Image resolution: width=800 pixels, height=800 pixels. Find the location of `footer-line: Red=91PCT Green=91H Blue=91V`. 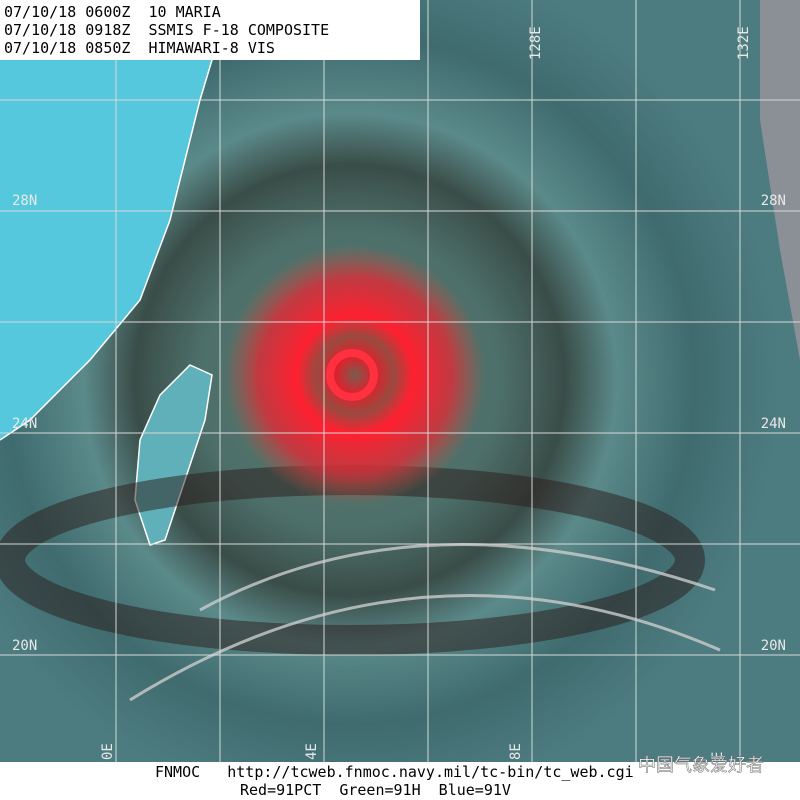

footer-line: Red=91PCT Green=91H Blue=91V is located at coordinates (375, 790).